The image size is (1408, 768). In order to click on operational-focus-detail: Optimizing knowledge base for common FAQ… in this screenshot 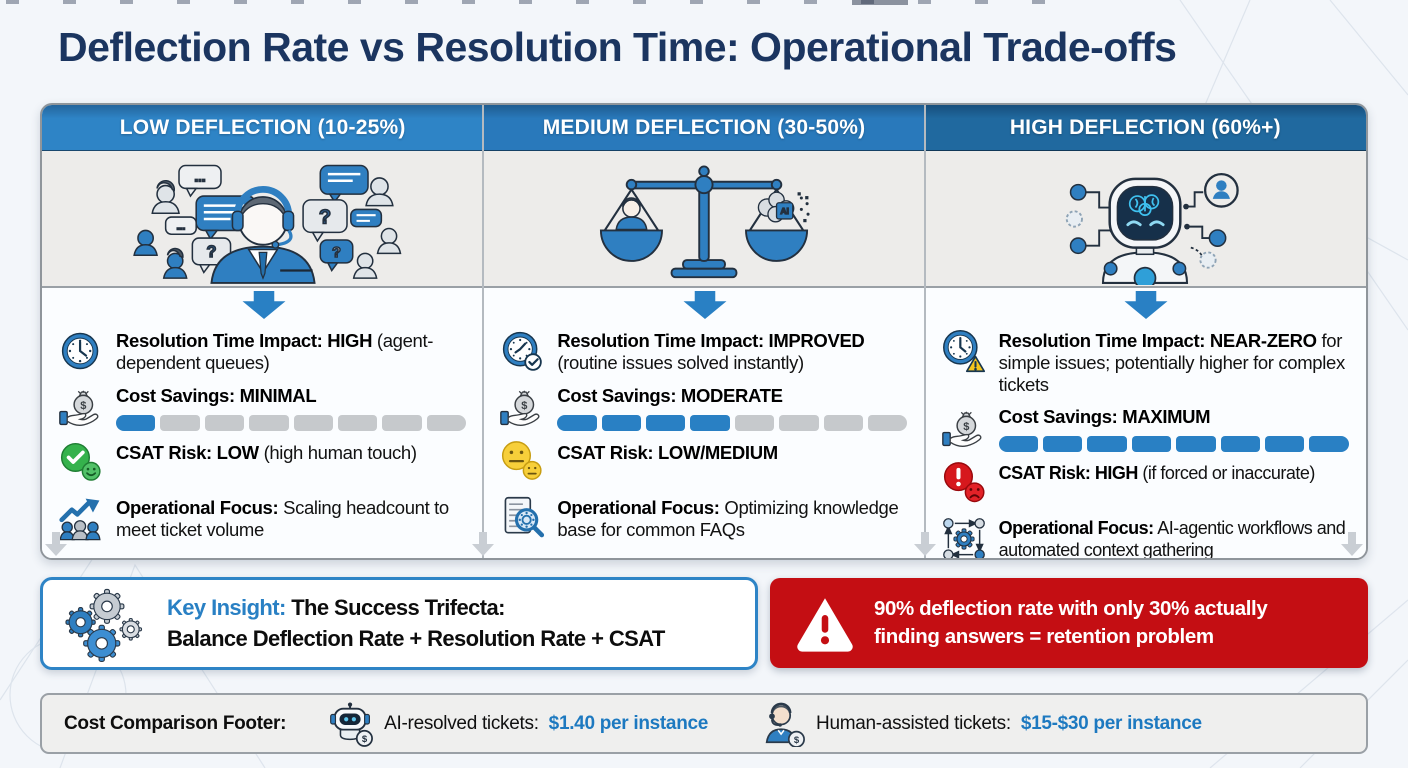, I will do `click(728, 518)`.